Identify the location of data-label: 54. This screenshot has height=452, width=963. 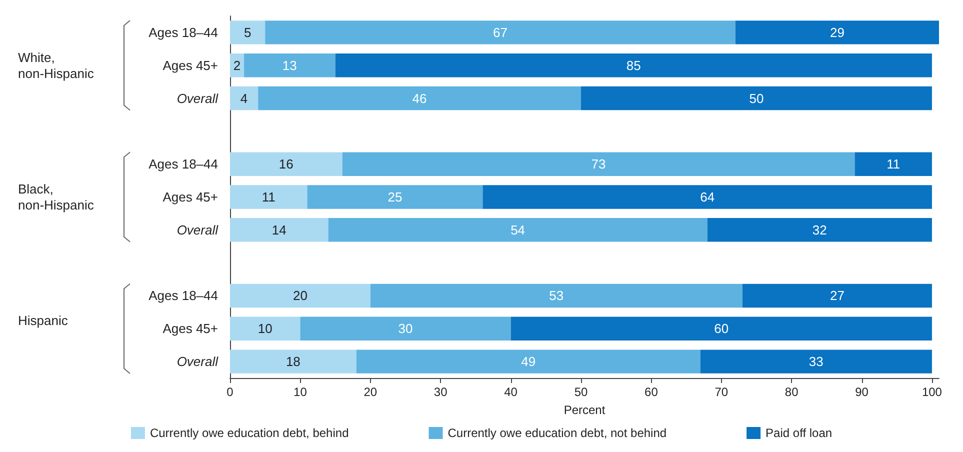
(518, 230).